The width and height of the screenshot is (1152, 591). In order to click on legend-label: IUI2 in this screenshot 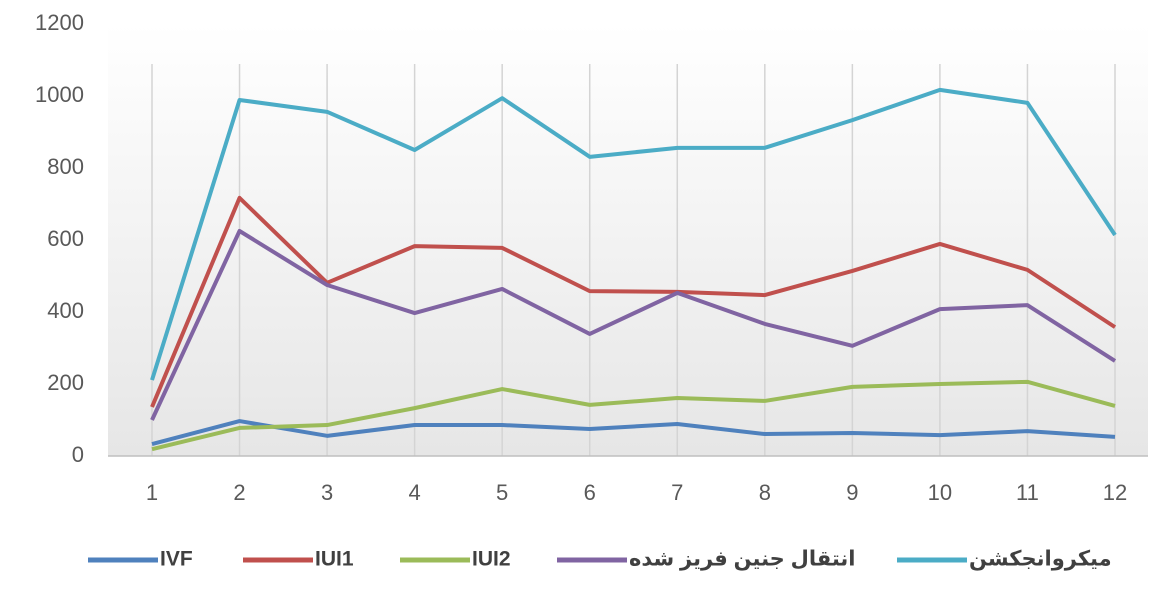, I will do `click(491, 559)`.